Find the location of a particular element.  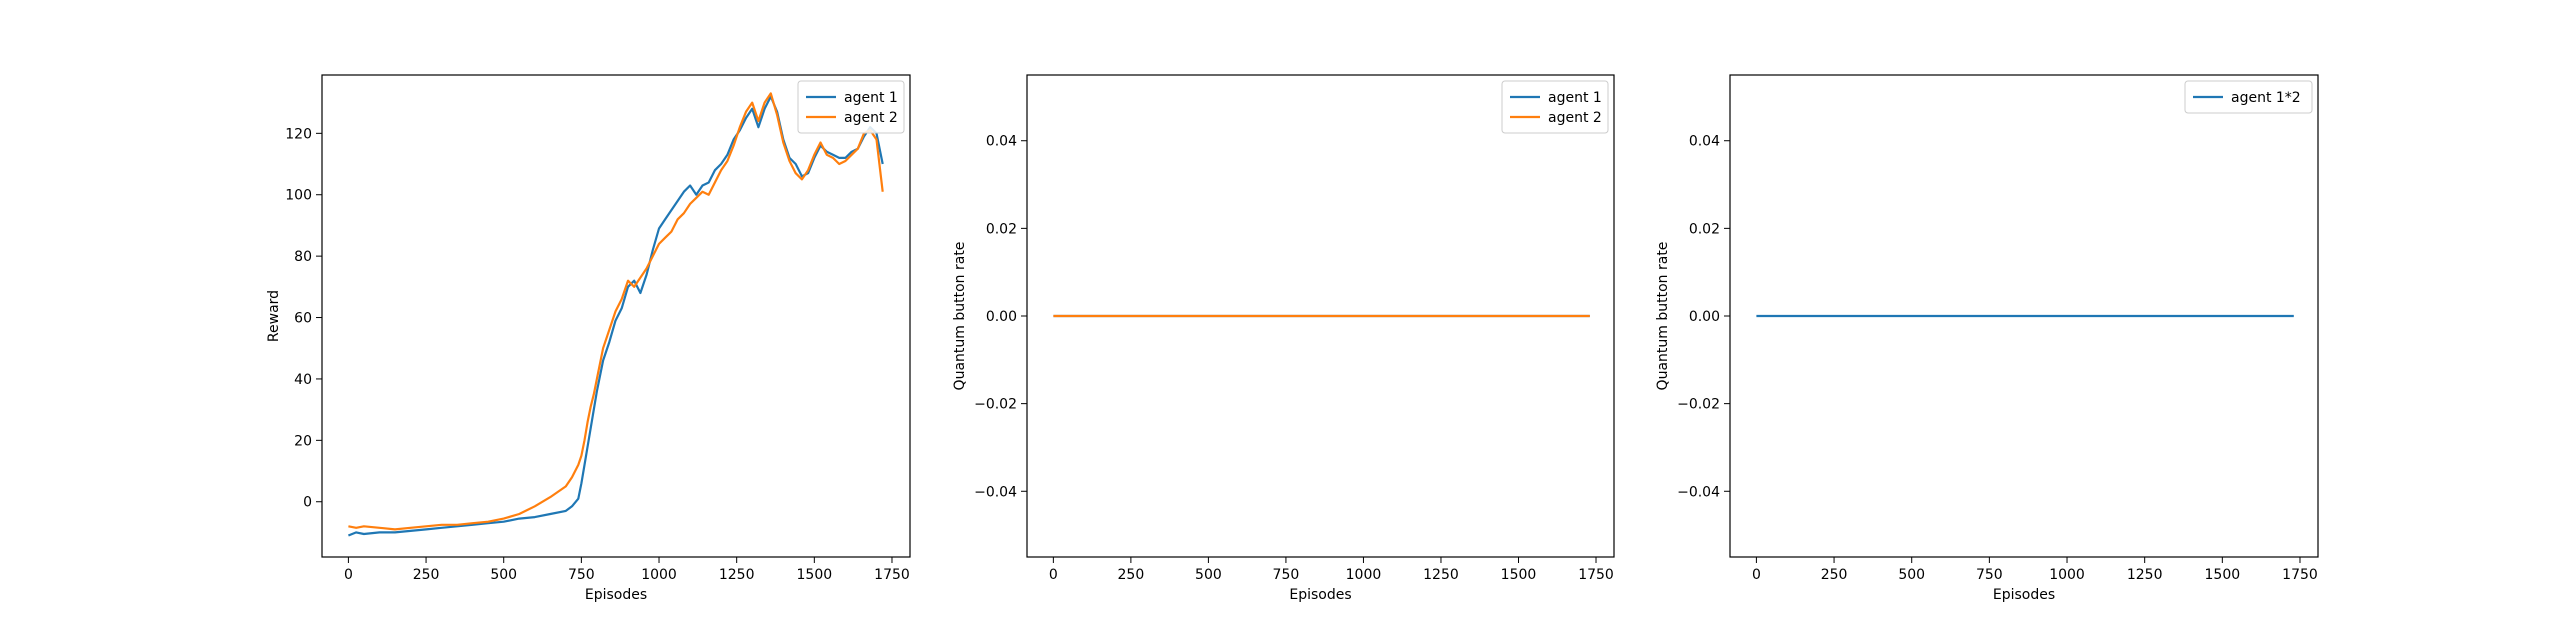

y-tick-label: 0 is located at coordinates (307, 503).